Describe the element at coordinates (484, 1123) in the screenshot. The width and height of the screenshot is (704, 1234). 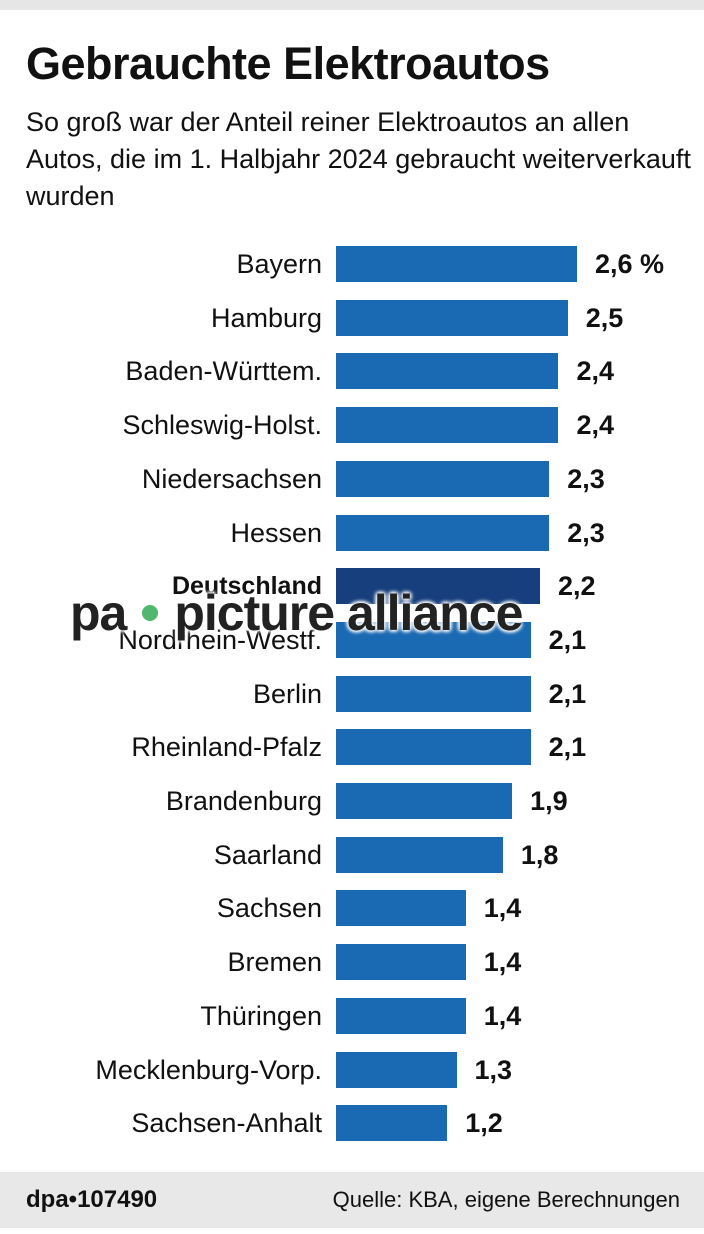
I see `value-label: 1,2` at that location.